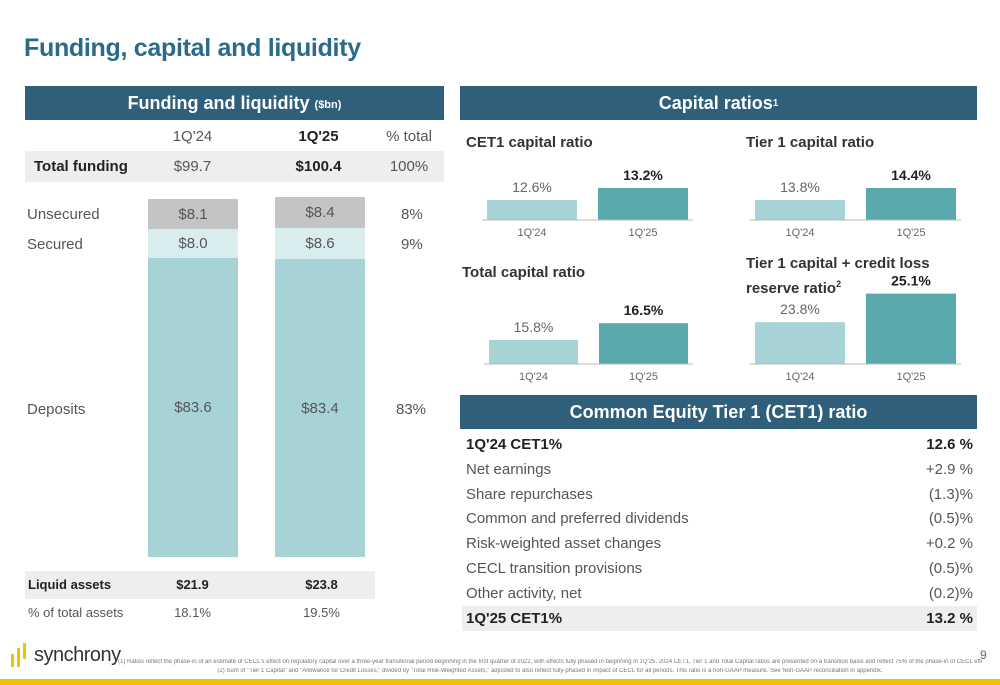 The width and height of the screenshot is (1000, 685). Describe the element at coordinates (524, 593) in the screenshot. I see `cet1-row-label: Other activity, net` at that location.